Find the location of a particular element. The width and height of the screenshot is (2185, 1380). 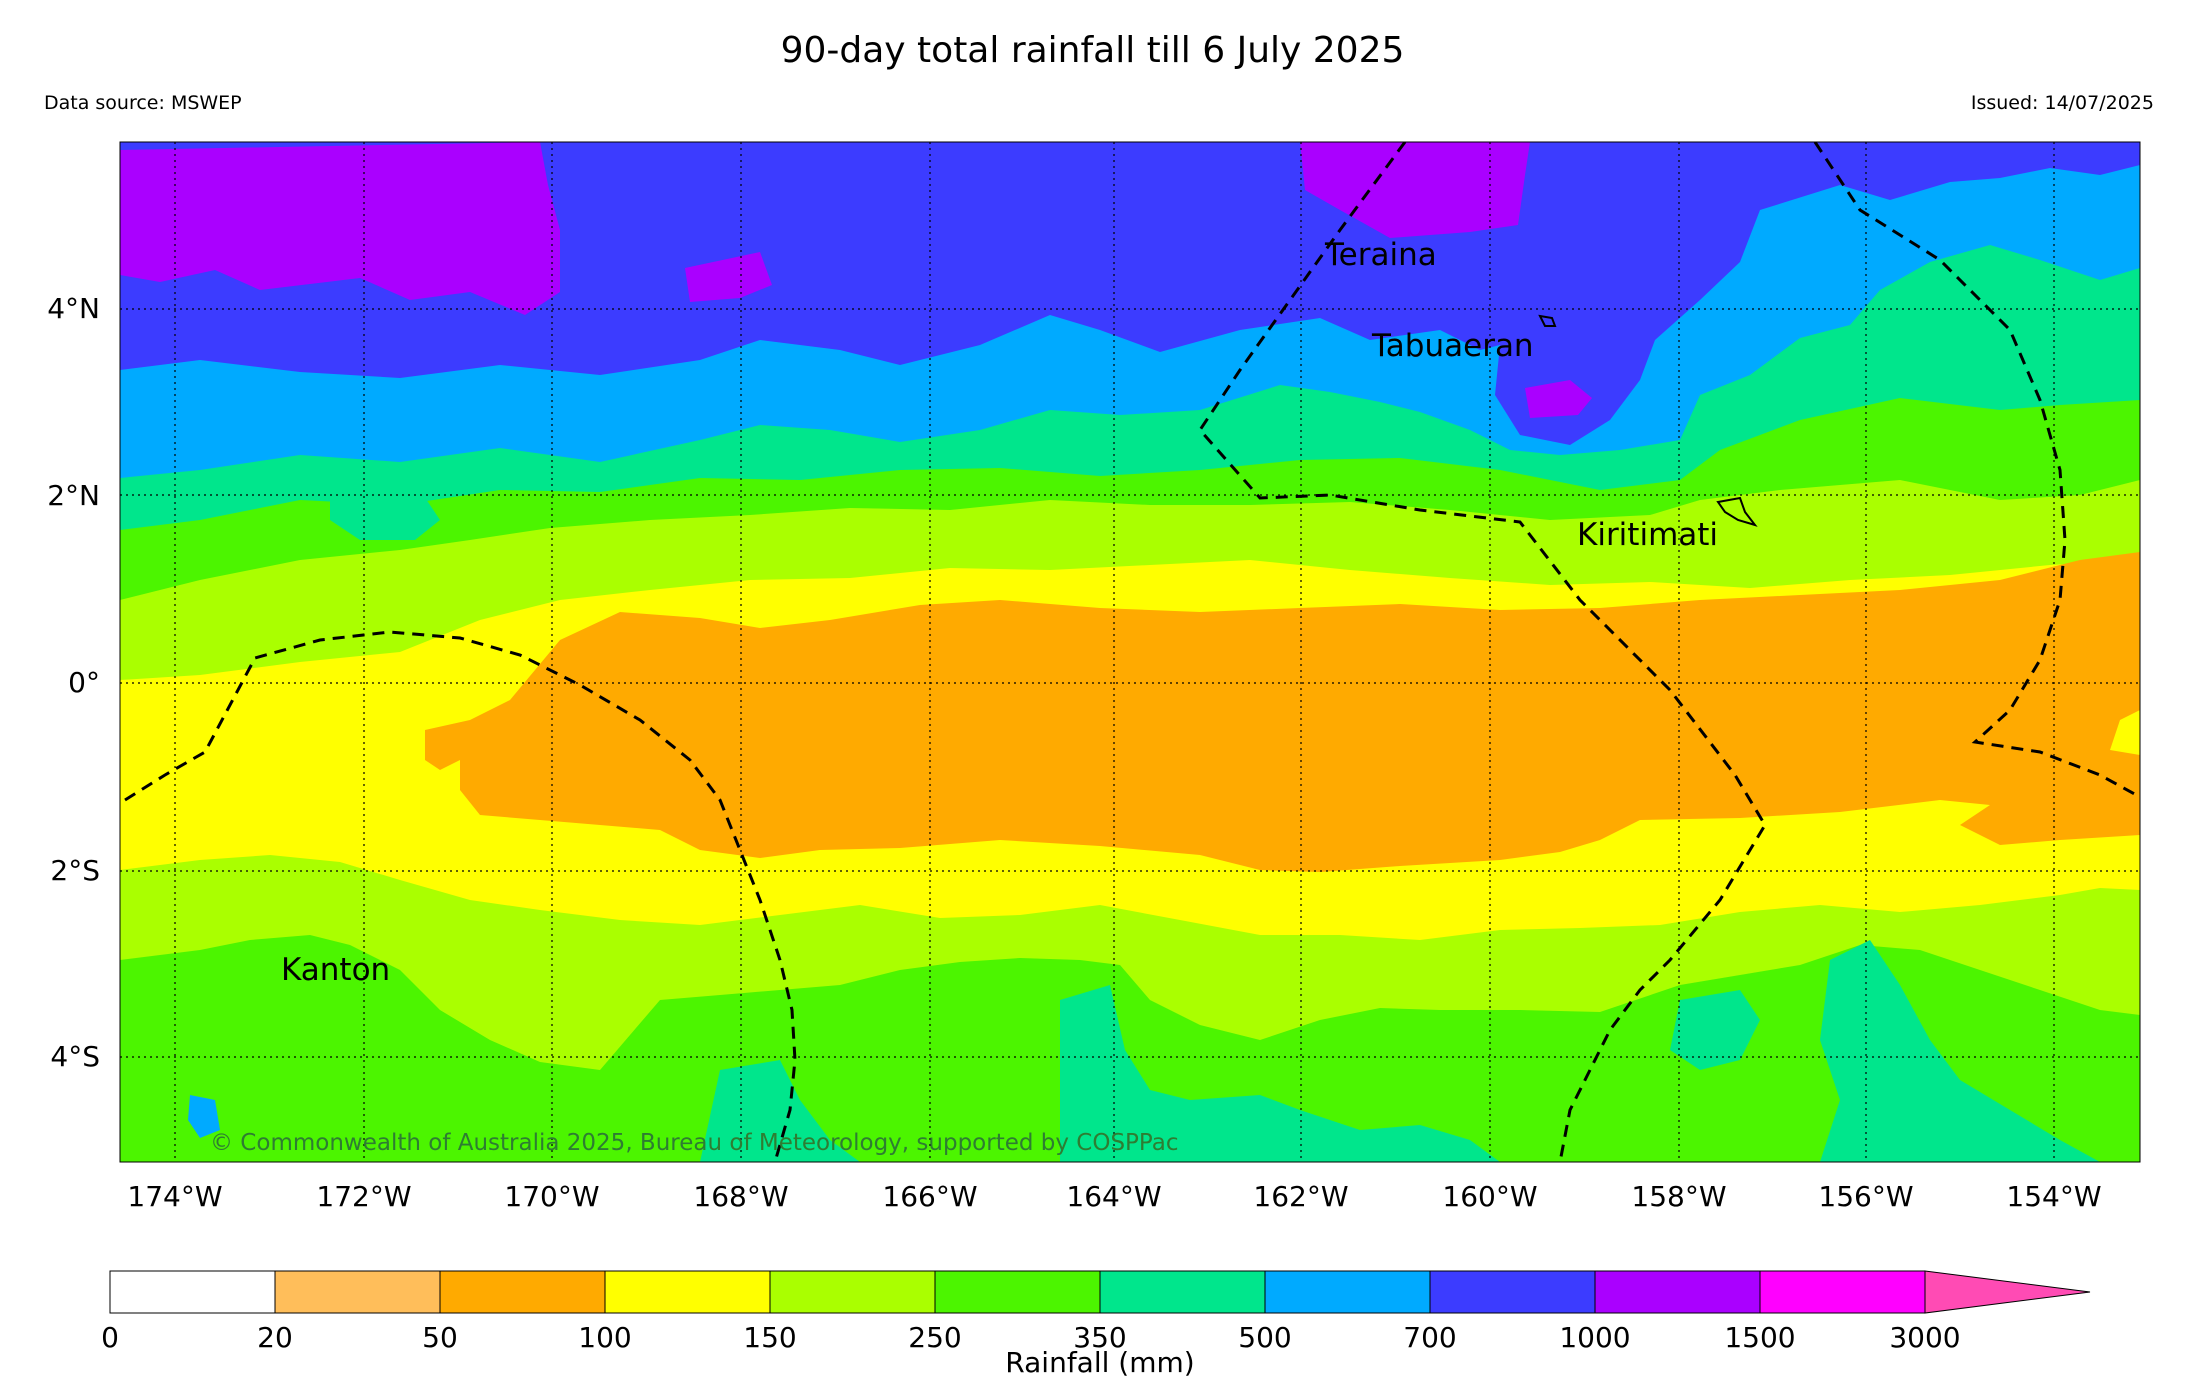

patch-1000-1500-tab is located at coordinates (1558, 399).